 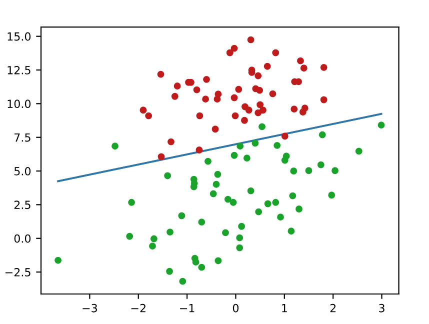 What do you see at coordinates (19, 70) in the screenshot?
I see `y-tick-label: 12.5` at bounding box center [19, 70].